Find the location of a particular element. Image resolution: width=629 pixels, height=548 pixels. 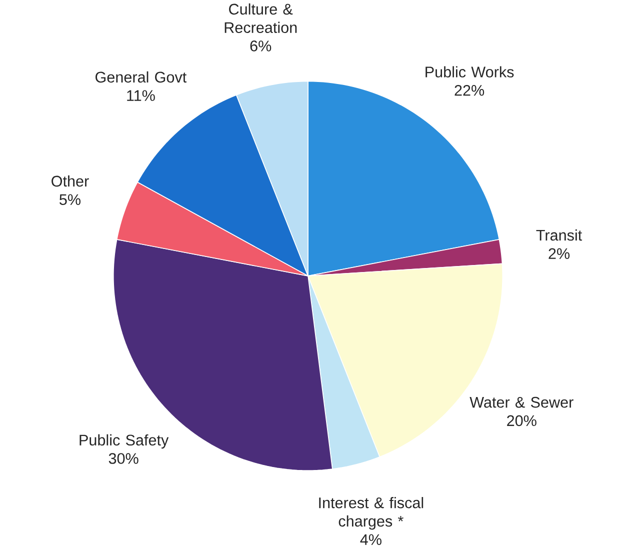

slice-label: Water & Sewer is located at coordinates (522, 402).